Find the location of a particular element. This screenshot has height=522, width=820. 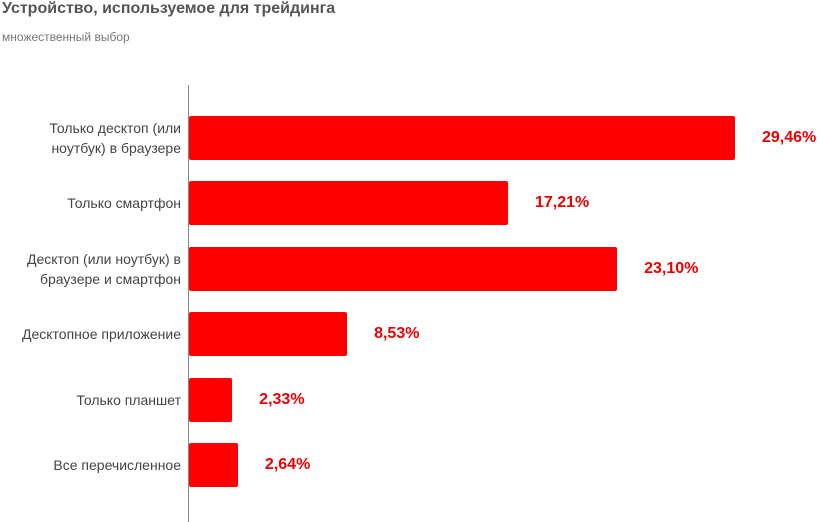

value-label: 17,21% is located at coordinates (562, 203).